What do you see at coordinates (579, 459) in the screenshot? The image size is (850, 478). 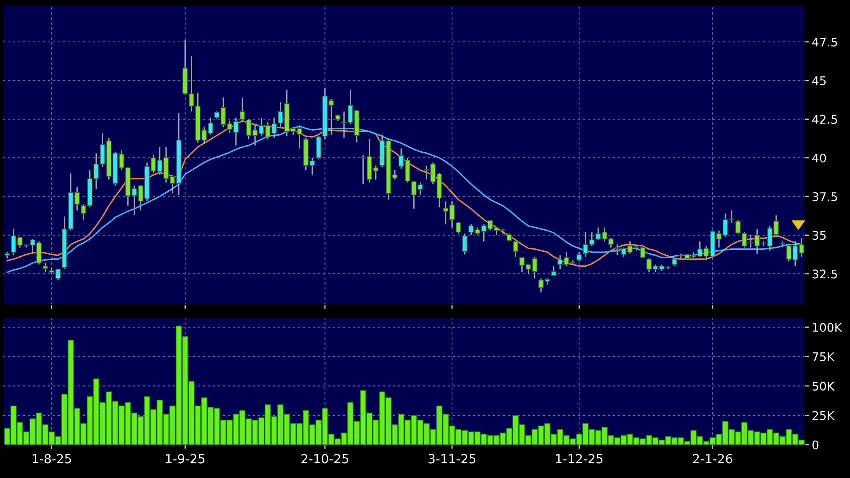 I see `x-tick-label: 1-12-25` at bounding box center [579, 459].